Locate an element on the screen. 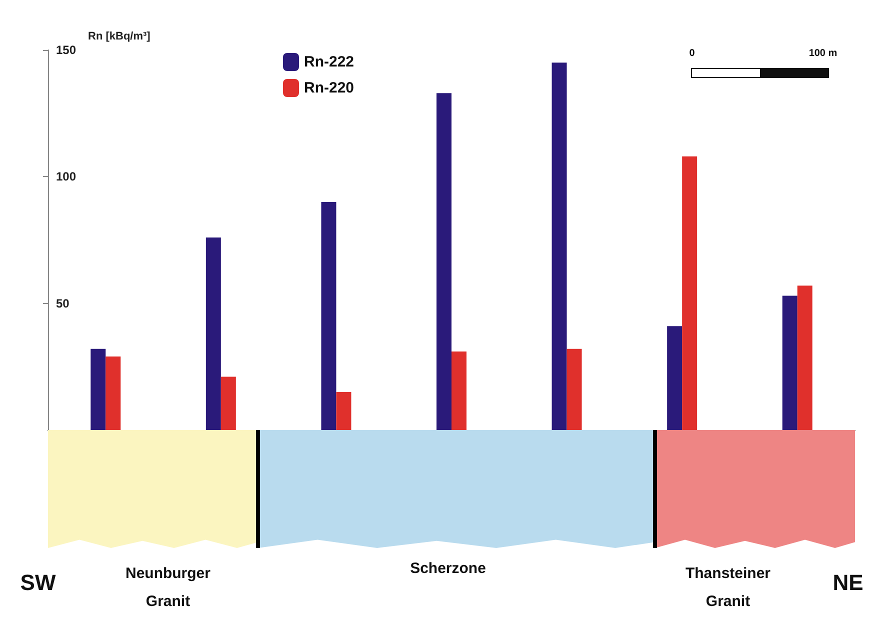 The width and height of the screenshot is (886, 620). y-tick-label: 150 is located at coordinates (66, 50).